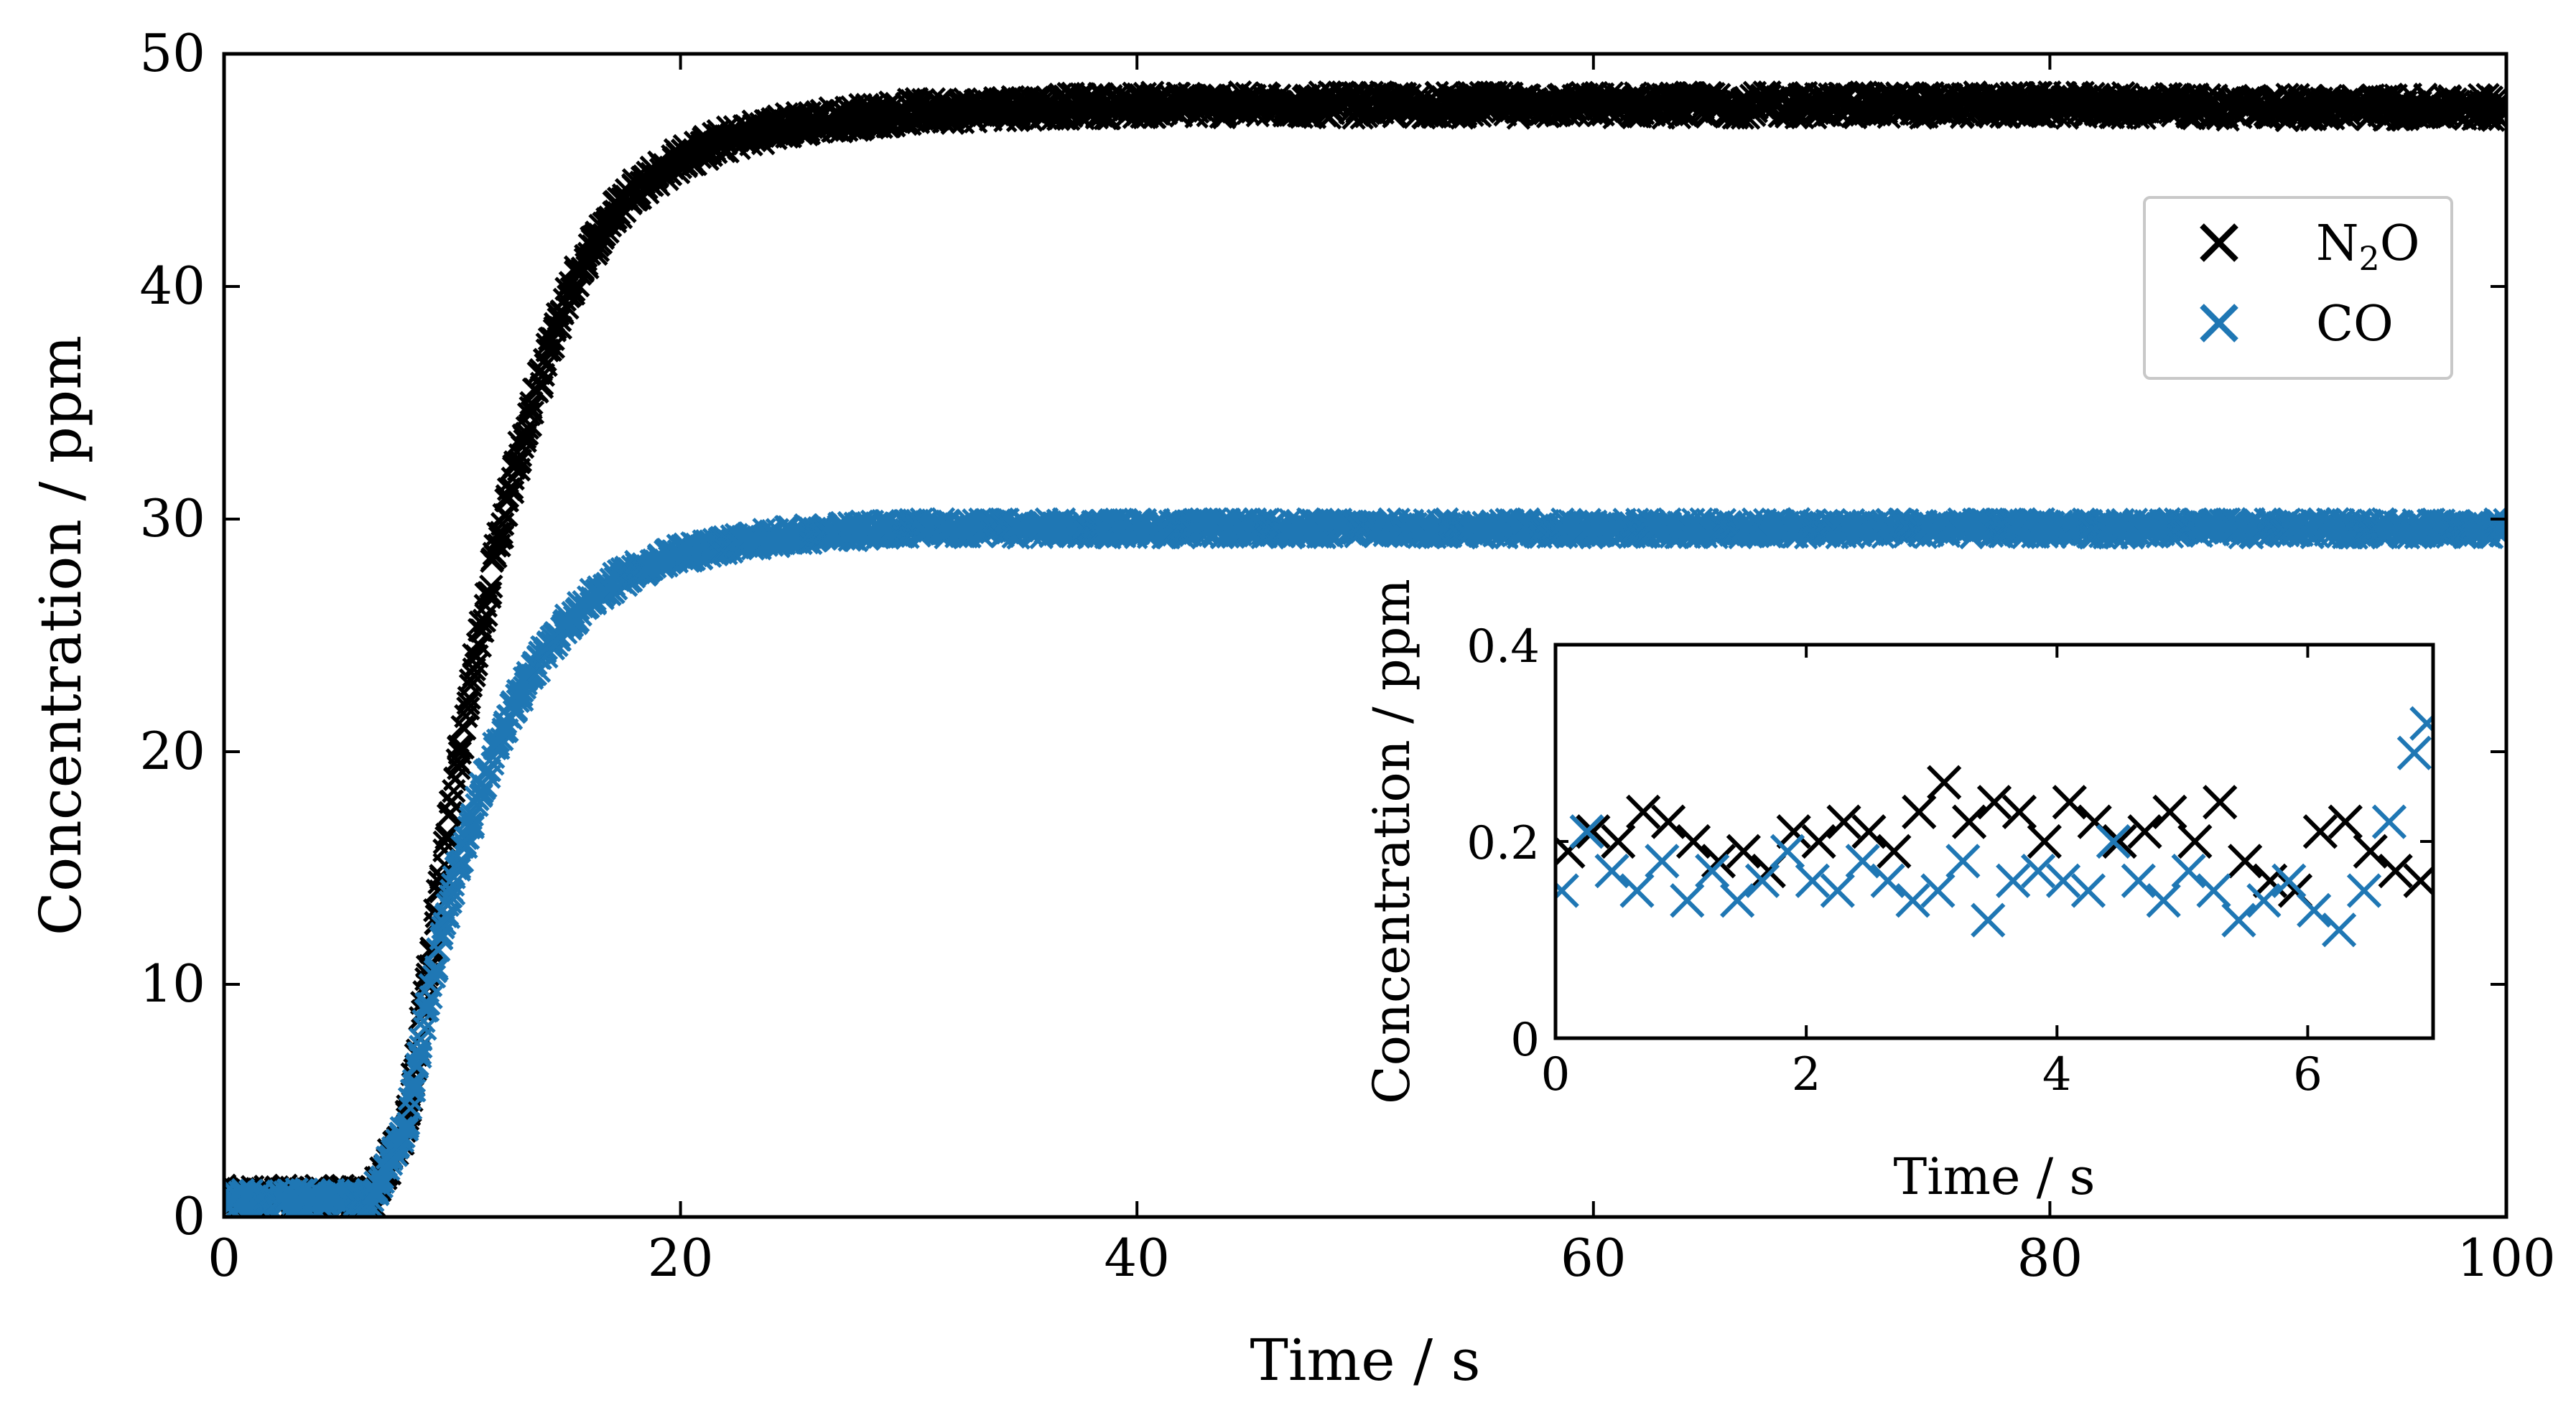  What do you see at coordinates (1806, 1074) in the screenshot?
I see `x-tick-label: 2` at bounding box center [1806, 1074].